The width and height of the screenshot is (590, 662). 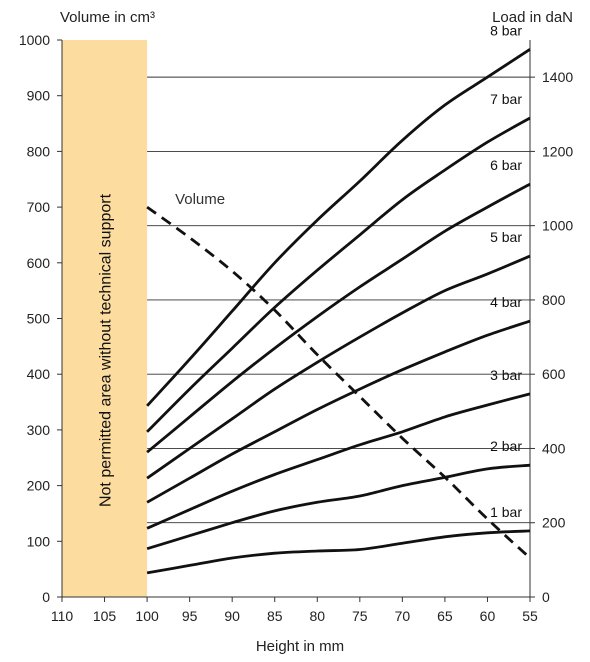 I want to click on y-axis-left-title: Volume in cm³, so click(x=107, y=17).